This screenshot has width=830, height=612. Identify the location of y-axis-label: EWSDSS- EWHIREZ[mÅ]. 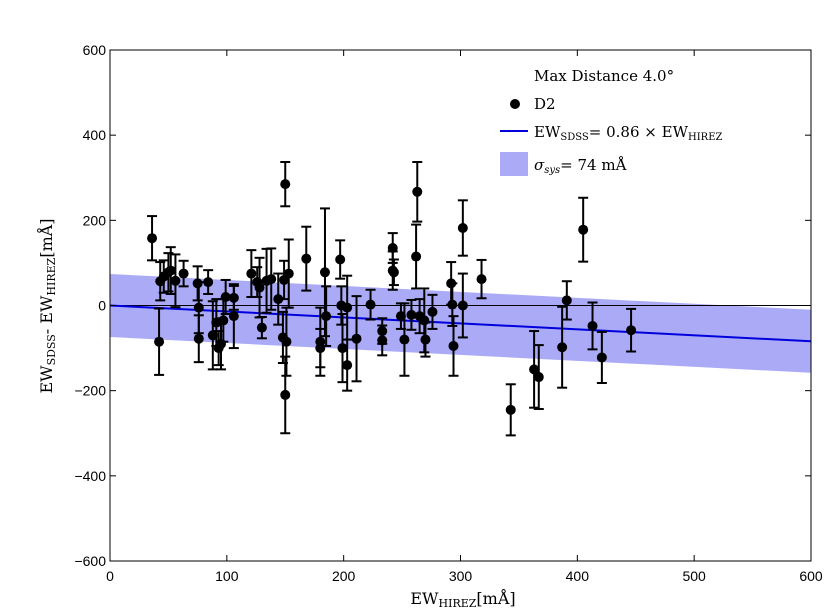
(47, 305).